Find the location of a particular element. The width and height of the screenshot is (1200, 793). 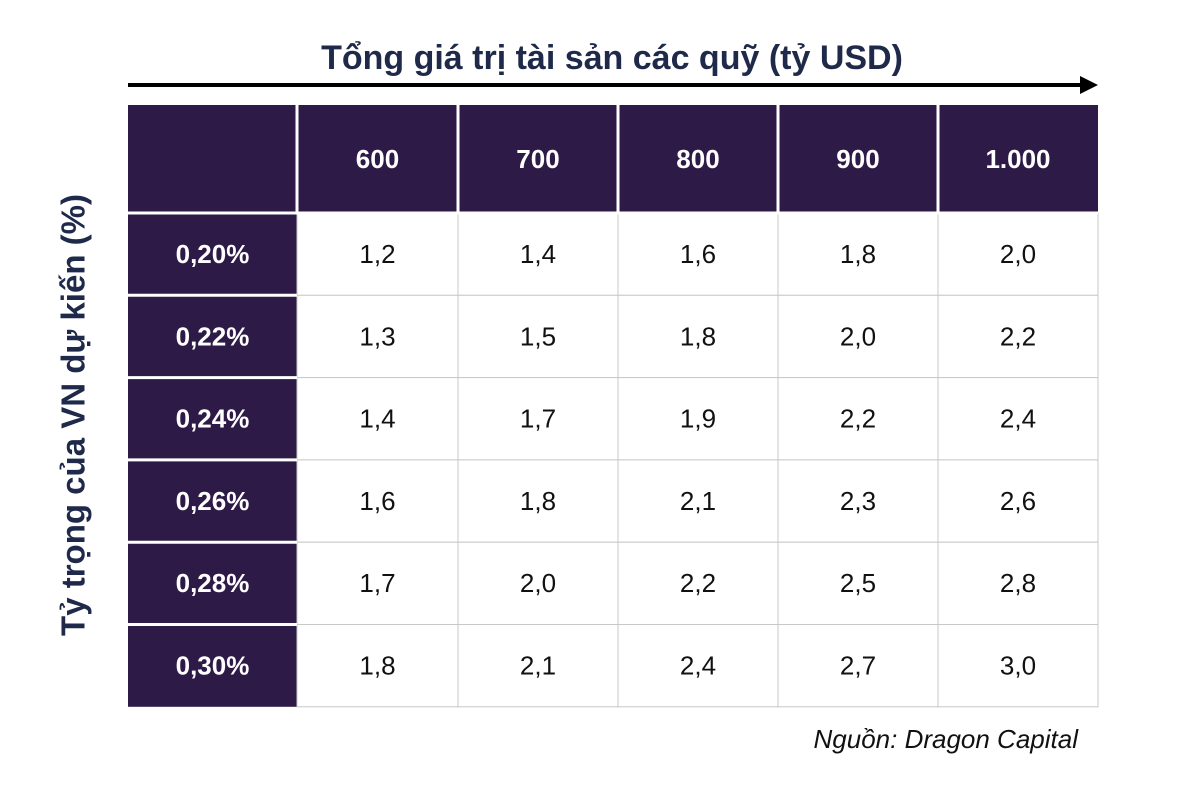

cell-text: 1,2 is located at coordinates (377, 254).